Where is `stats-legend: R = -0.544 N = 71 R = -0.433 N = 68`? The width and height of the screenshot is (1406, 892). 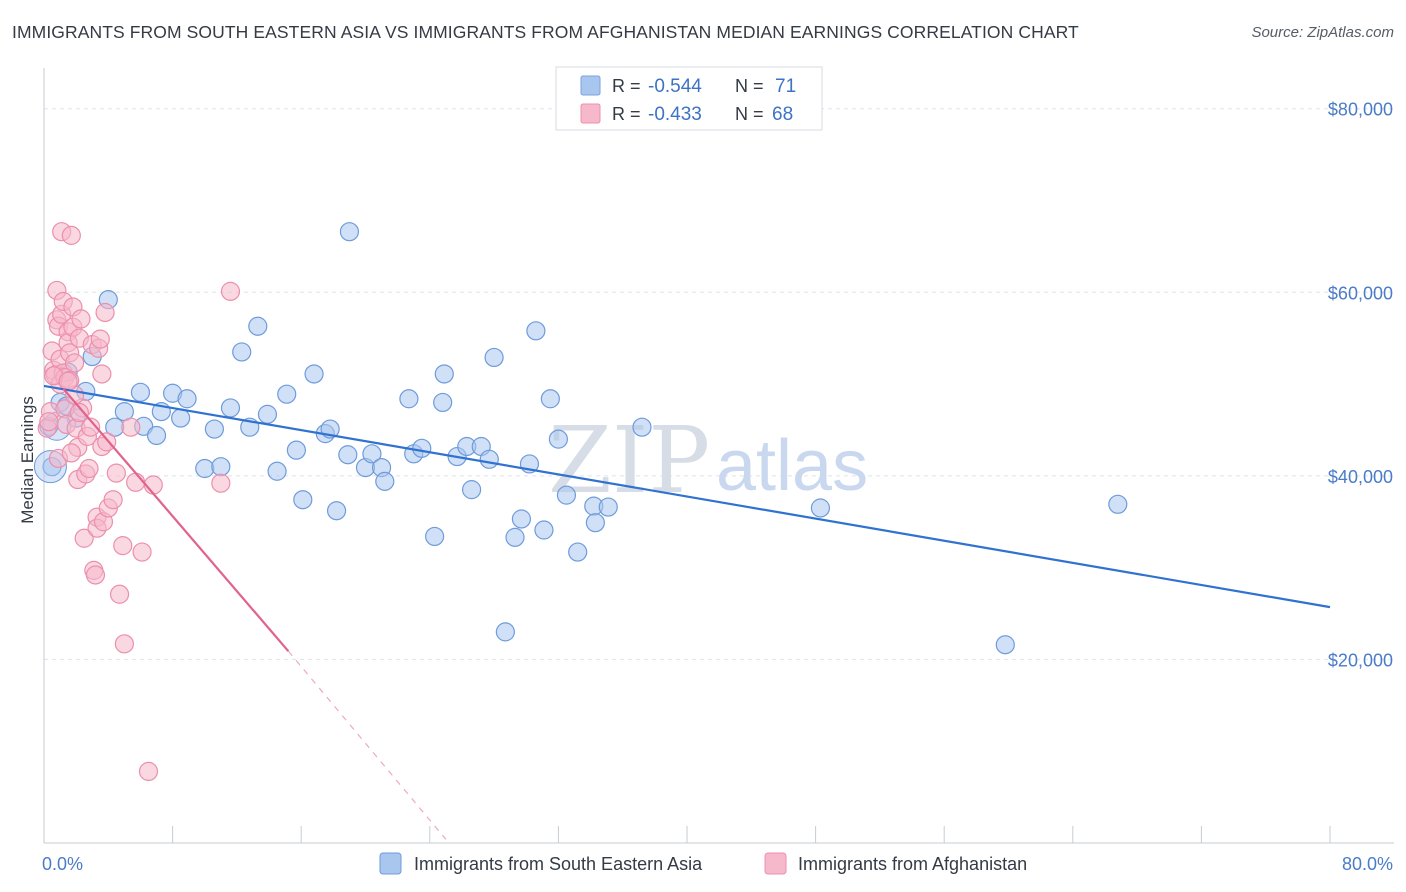 stats-legend: R = -0.544 N = 71 R = -0.433 N = 68 is located at coordinates (689, 98).